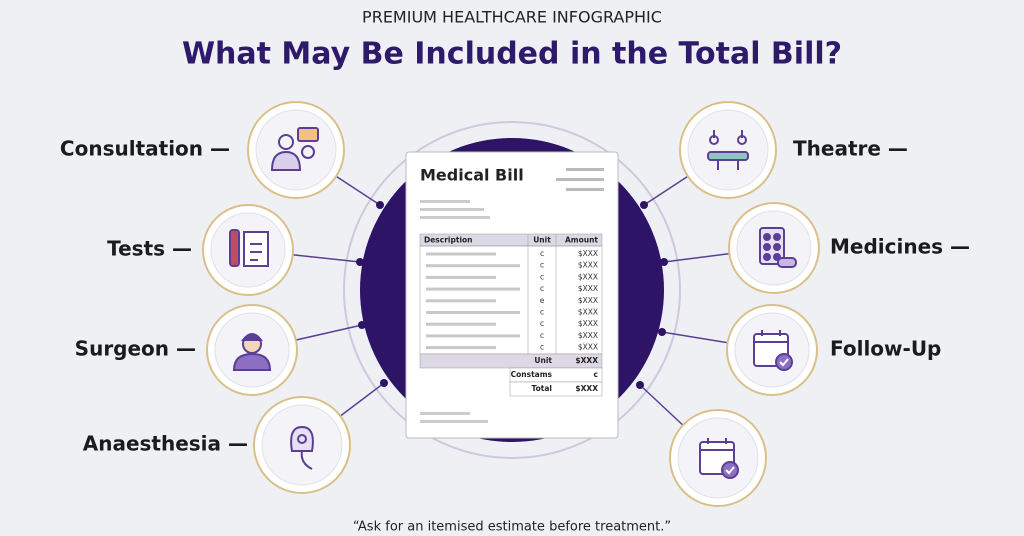 Image resolution: width=1024 pixels, height=536 pixels. Describe the element at coordinates (472, 175) in the screenshot. I see `bill-title: Medical Bill` at that location.